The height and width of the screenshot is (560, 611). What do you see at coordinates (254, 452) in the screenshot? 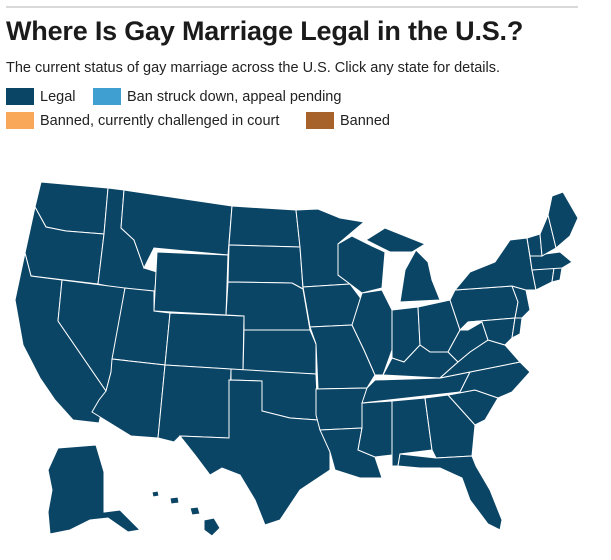
I see `state-tx` at bounding box center [254, 452].